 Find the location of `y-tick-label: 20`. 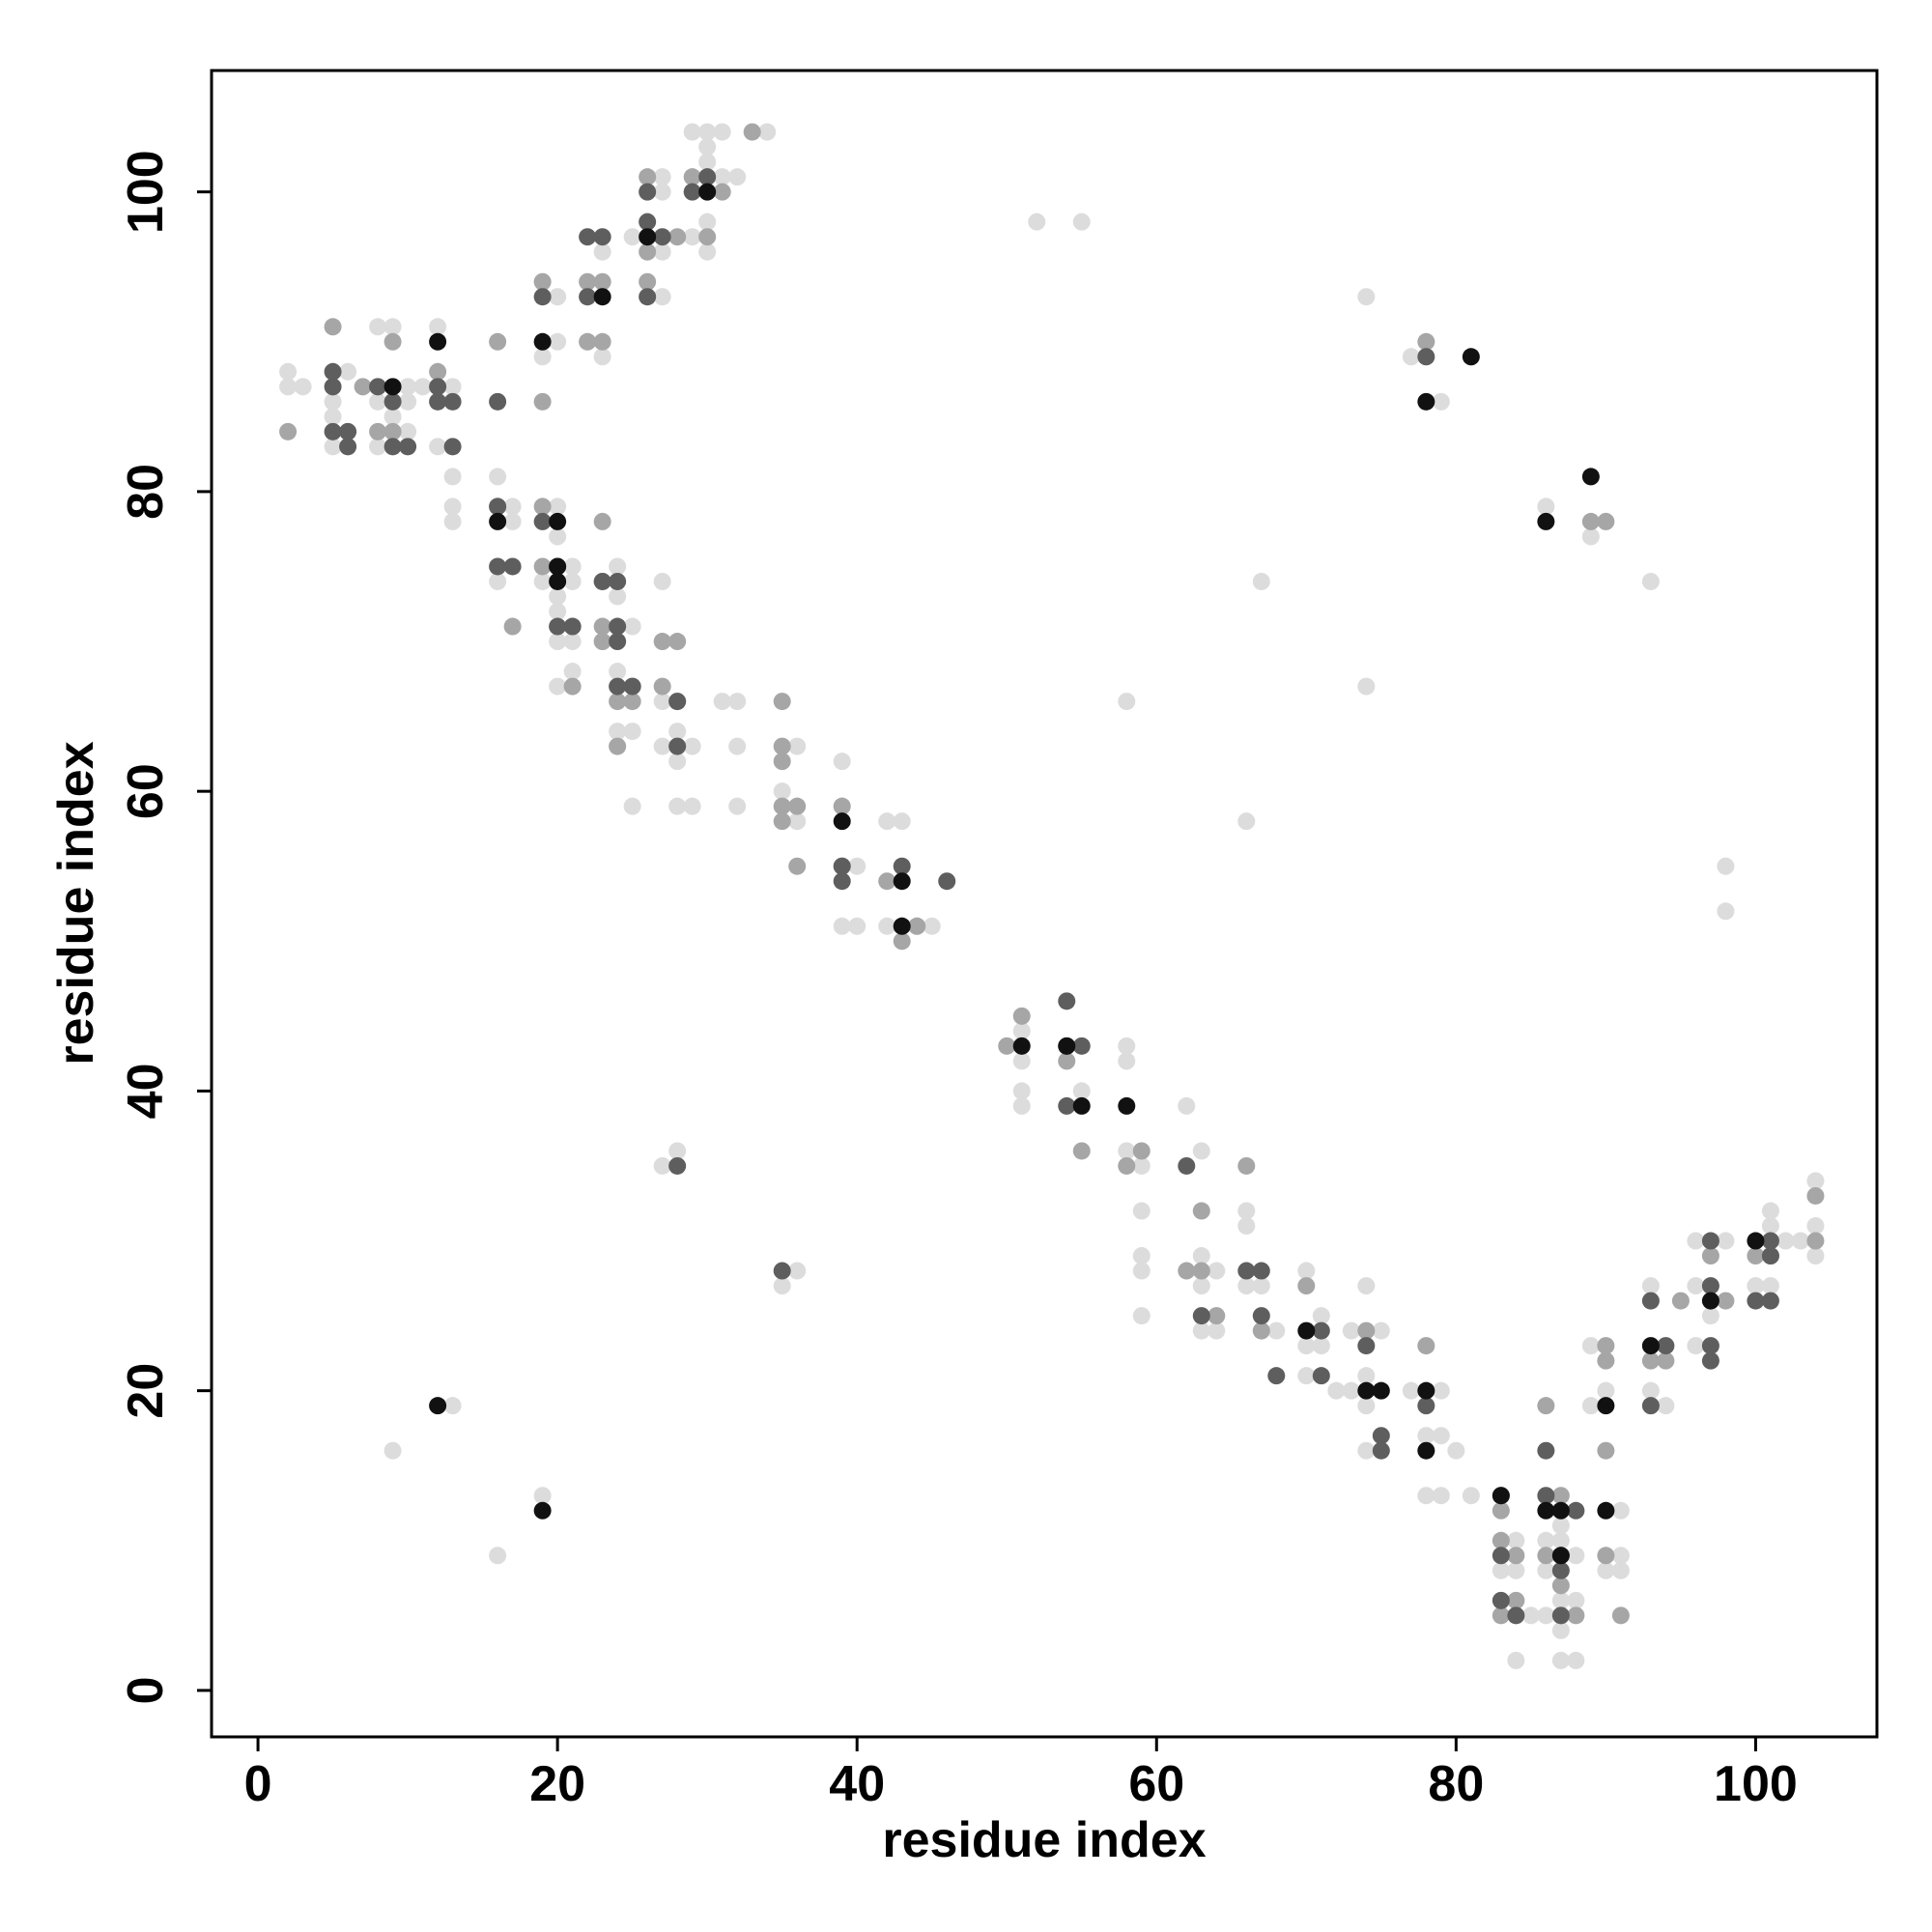

y-tick-label: 20 is located at coordinates (146, 1391).